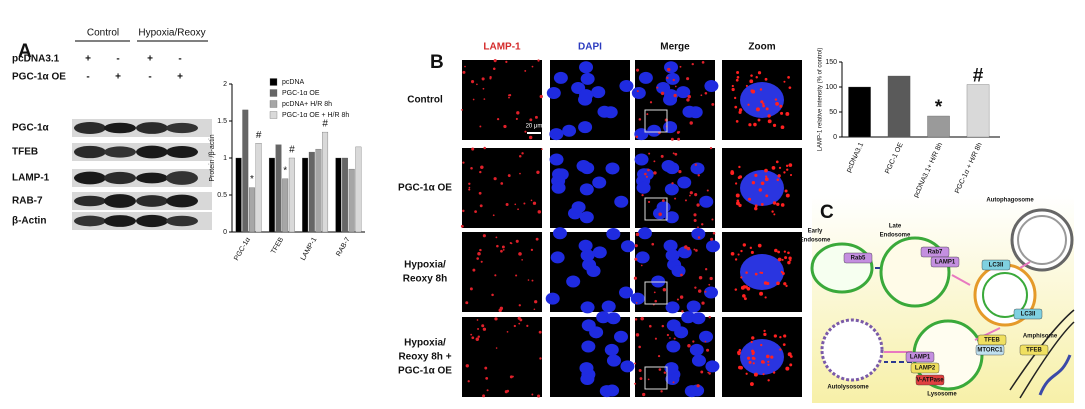 This screenshot has height=409, width=1085. I want to click on scale-bar-label: 20 μm, so click(534, 127).